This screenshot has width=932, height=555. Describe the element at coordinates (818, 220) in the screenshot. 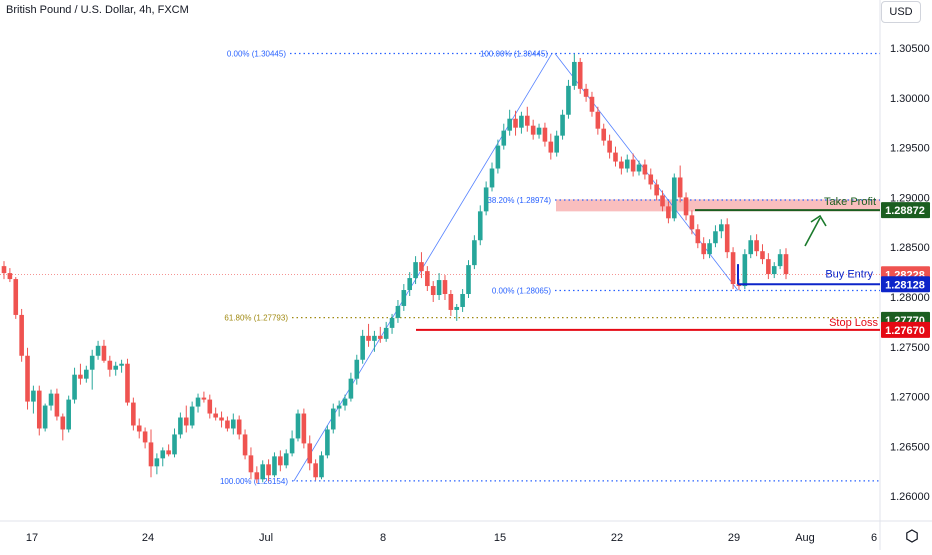

I see `arrow-head-icon` at that location.